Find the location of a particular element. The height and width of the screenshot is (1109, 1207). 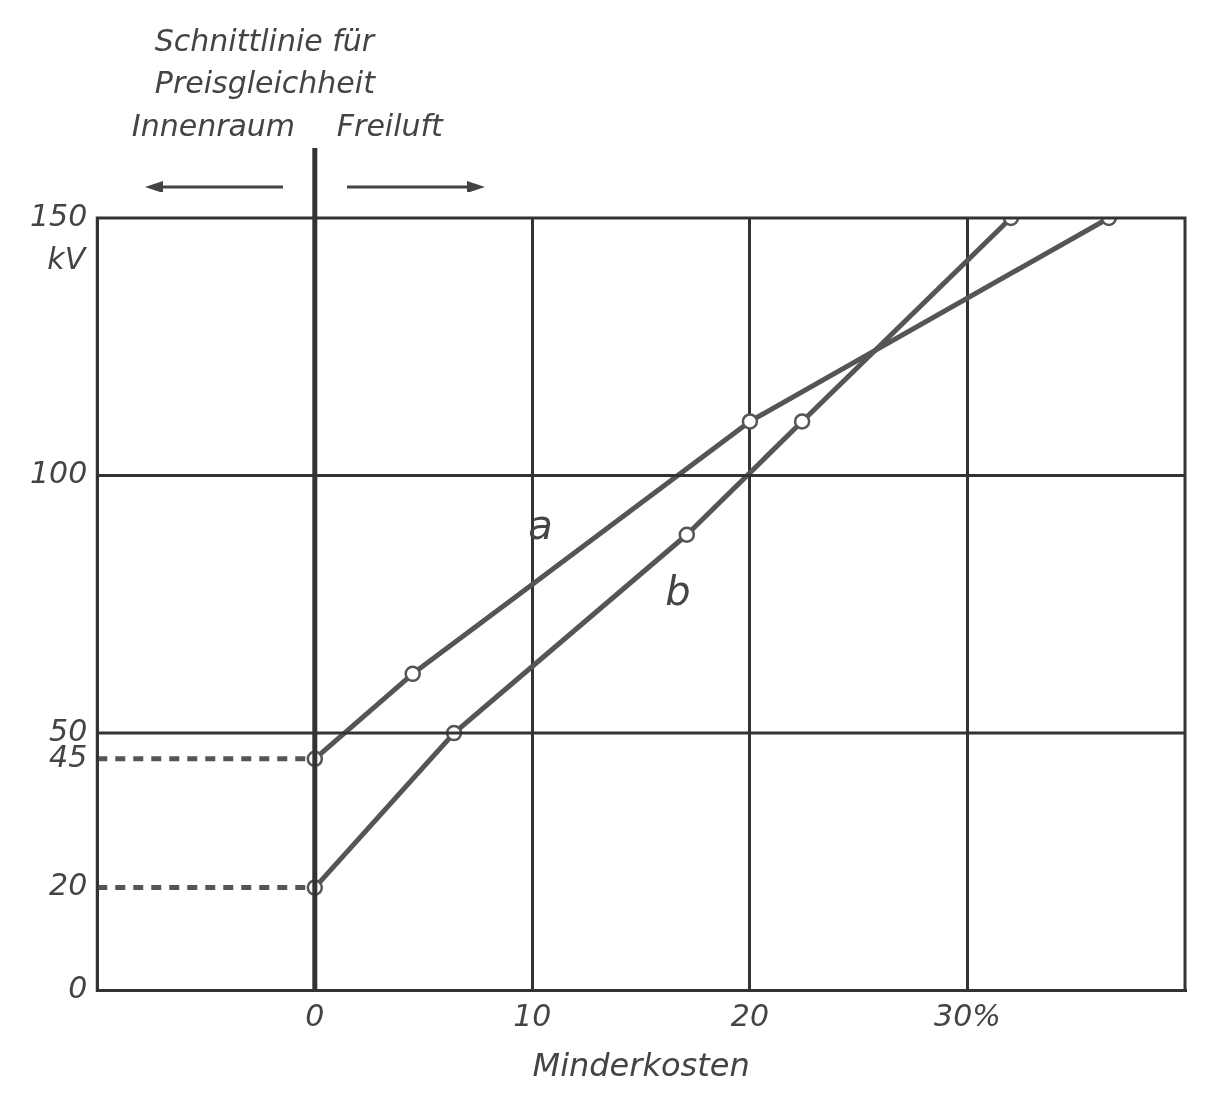

series-label: b is located at coordinates (678, 591).